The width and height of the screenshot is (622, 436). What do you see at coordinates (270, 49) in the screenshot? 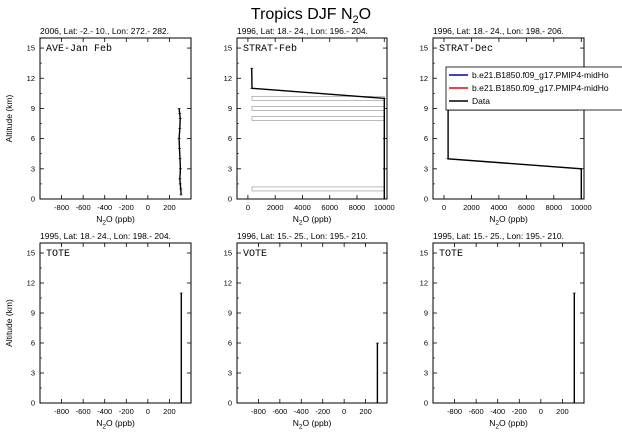
I see `panel-label: STRAT-Feb` at bounding box center [270, 49].